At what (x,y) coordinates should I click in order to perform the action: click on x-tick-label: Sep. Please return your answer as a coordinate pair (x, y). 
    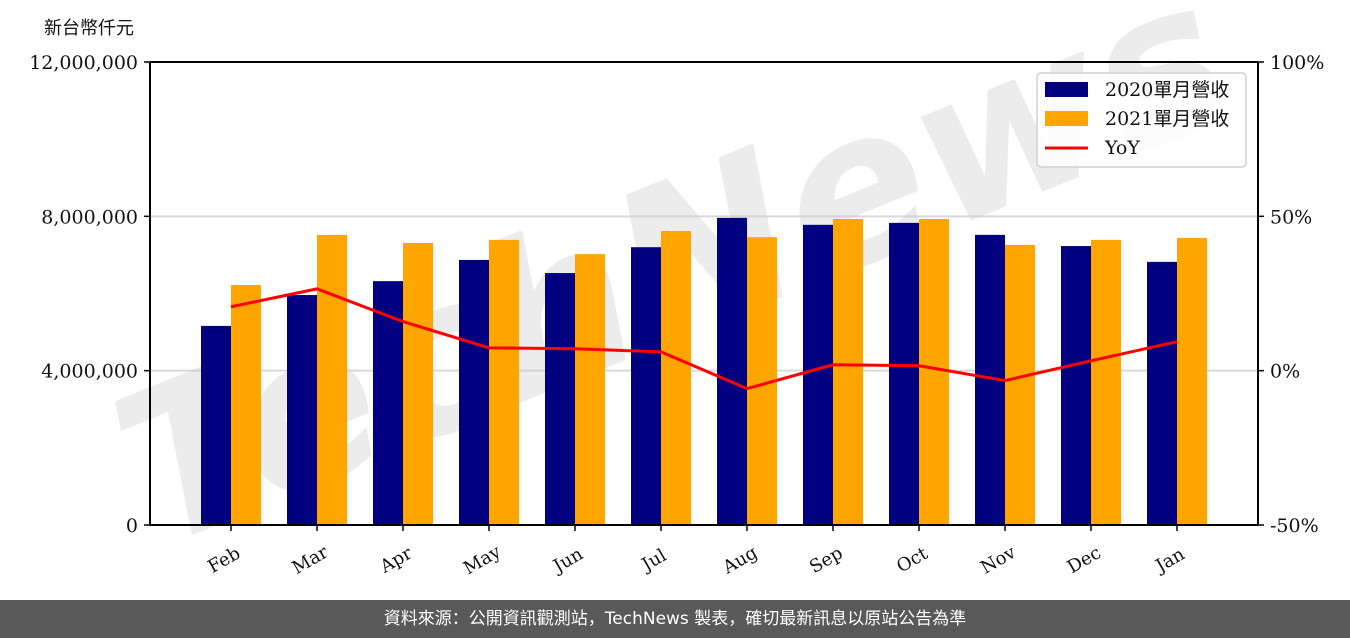
    Looking at the image, I should click on (826, 560).